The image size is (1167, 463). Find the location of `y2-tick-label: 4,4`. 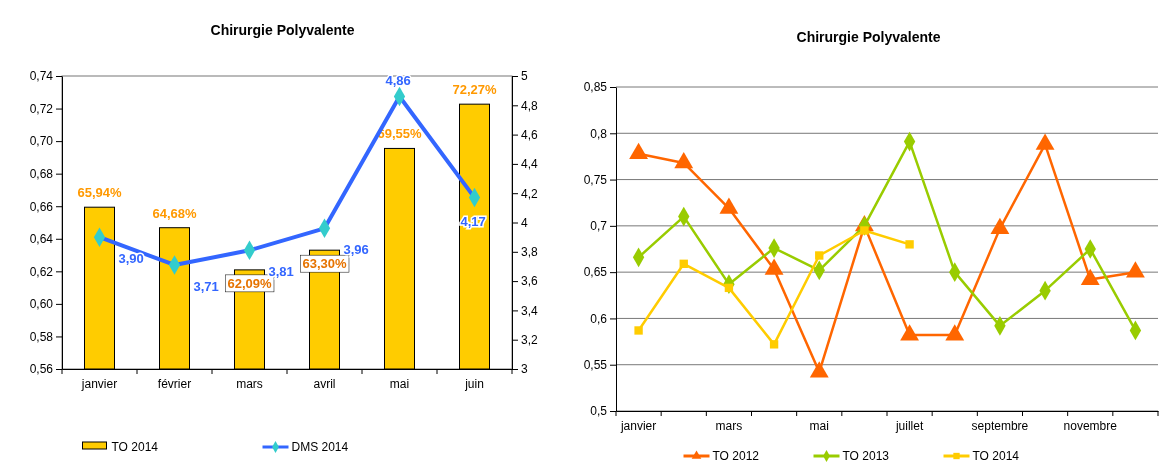

y2-tick-label: 4,4 is located at coordinates (530, 164).